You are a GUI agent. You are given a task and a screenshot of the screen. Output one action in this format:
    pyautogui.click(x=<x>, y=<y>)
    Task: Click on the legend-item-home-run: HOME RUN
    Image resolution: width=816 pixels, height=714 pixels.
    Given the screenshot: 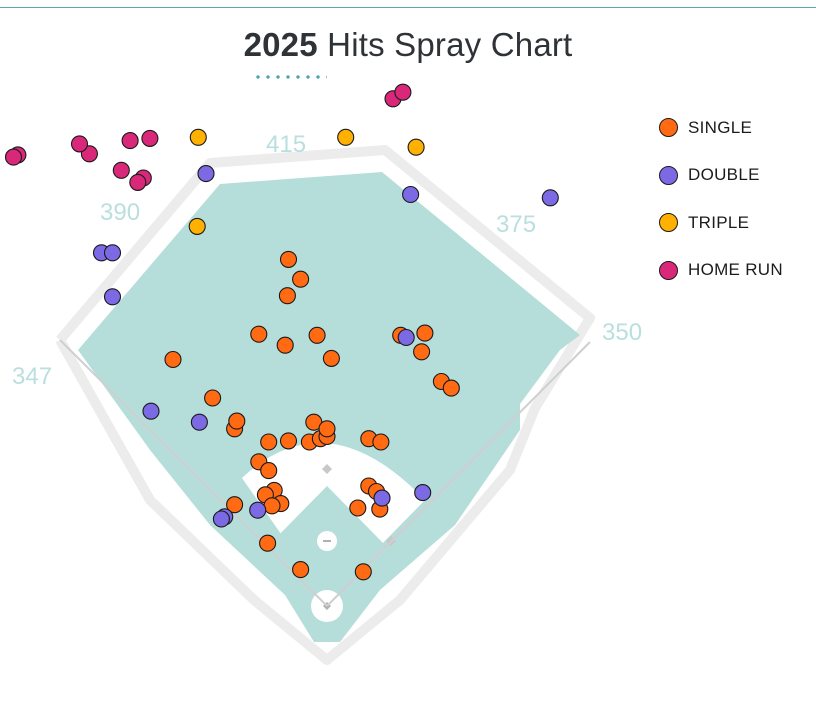 What is the action you would take?
    pyautogui.click(x=733, y=271)
    